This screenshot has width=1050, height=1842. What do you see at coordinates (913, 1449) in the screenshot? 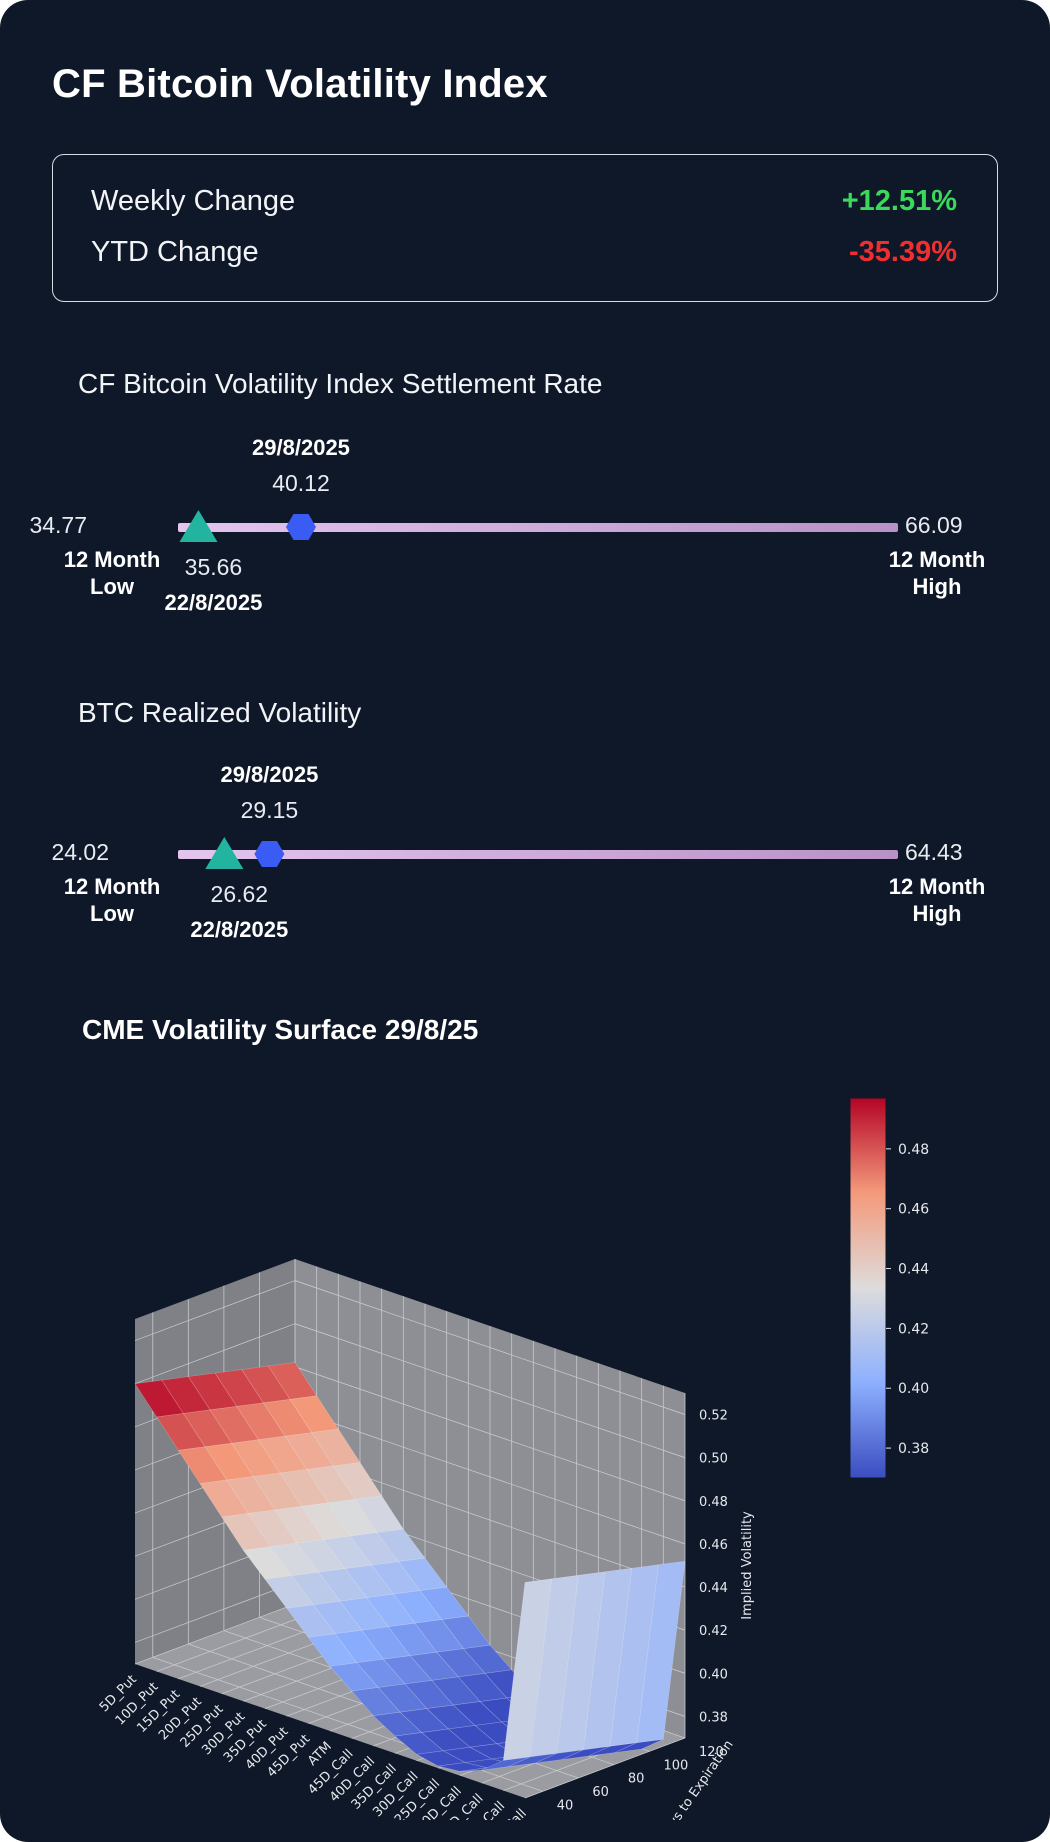
I see `colorbar-tick-label: 0.38` at bounding box center [913, 1449].